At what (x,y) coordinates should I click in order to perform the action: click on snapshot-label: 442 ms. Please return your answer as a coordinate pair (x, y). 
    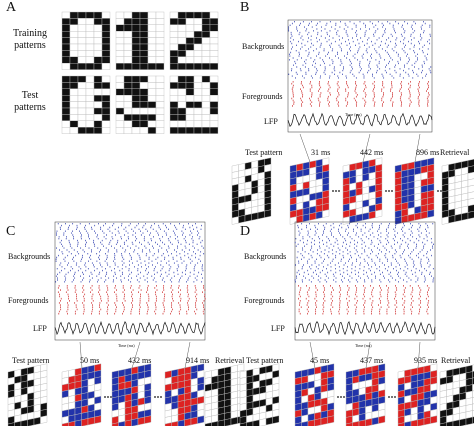
    Looking at the image, I should click on (372, 152).